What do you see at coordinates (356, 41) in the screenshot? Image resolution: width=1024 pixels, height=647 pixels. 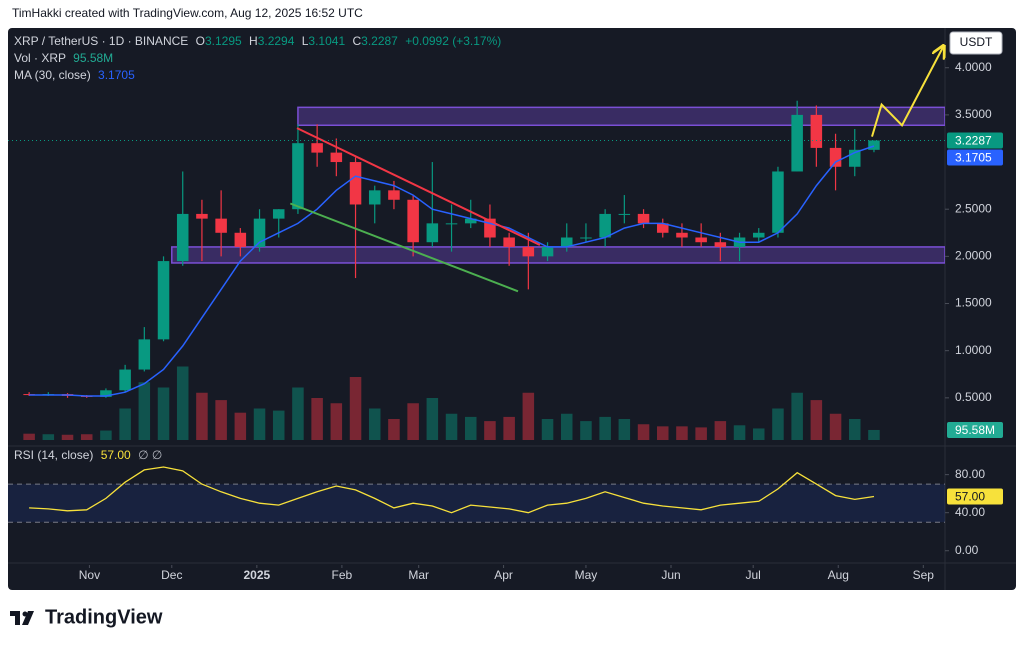 I see `ohlc-letter: C` at bounding box center [356, 41].